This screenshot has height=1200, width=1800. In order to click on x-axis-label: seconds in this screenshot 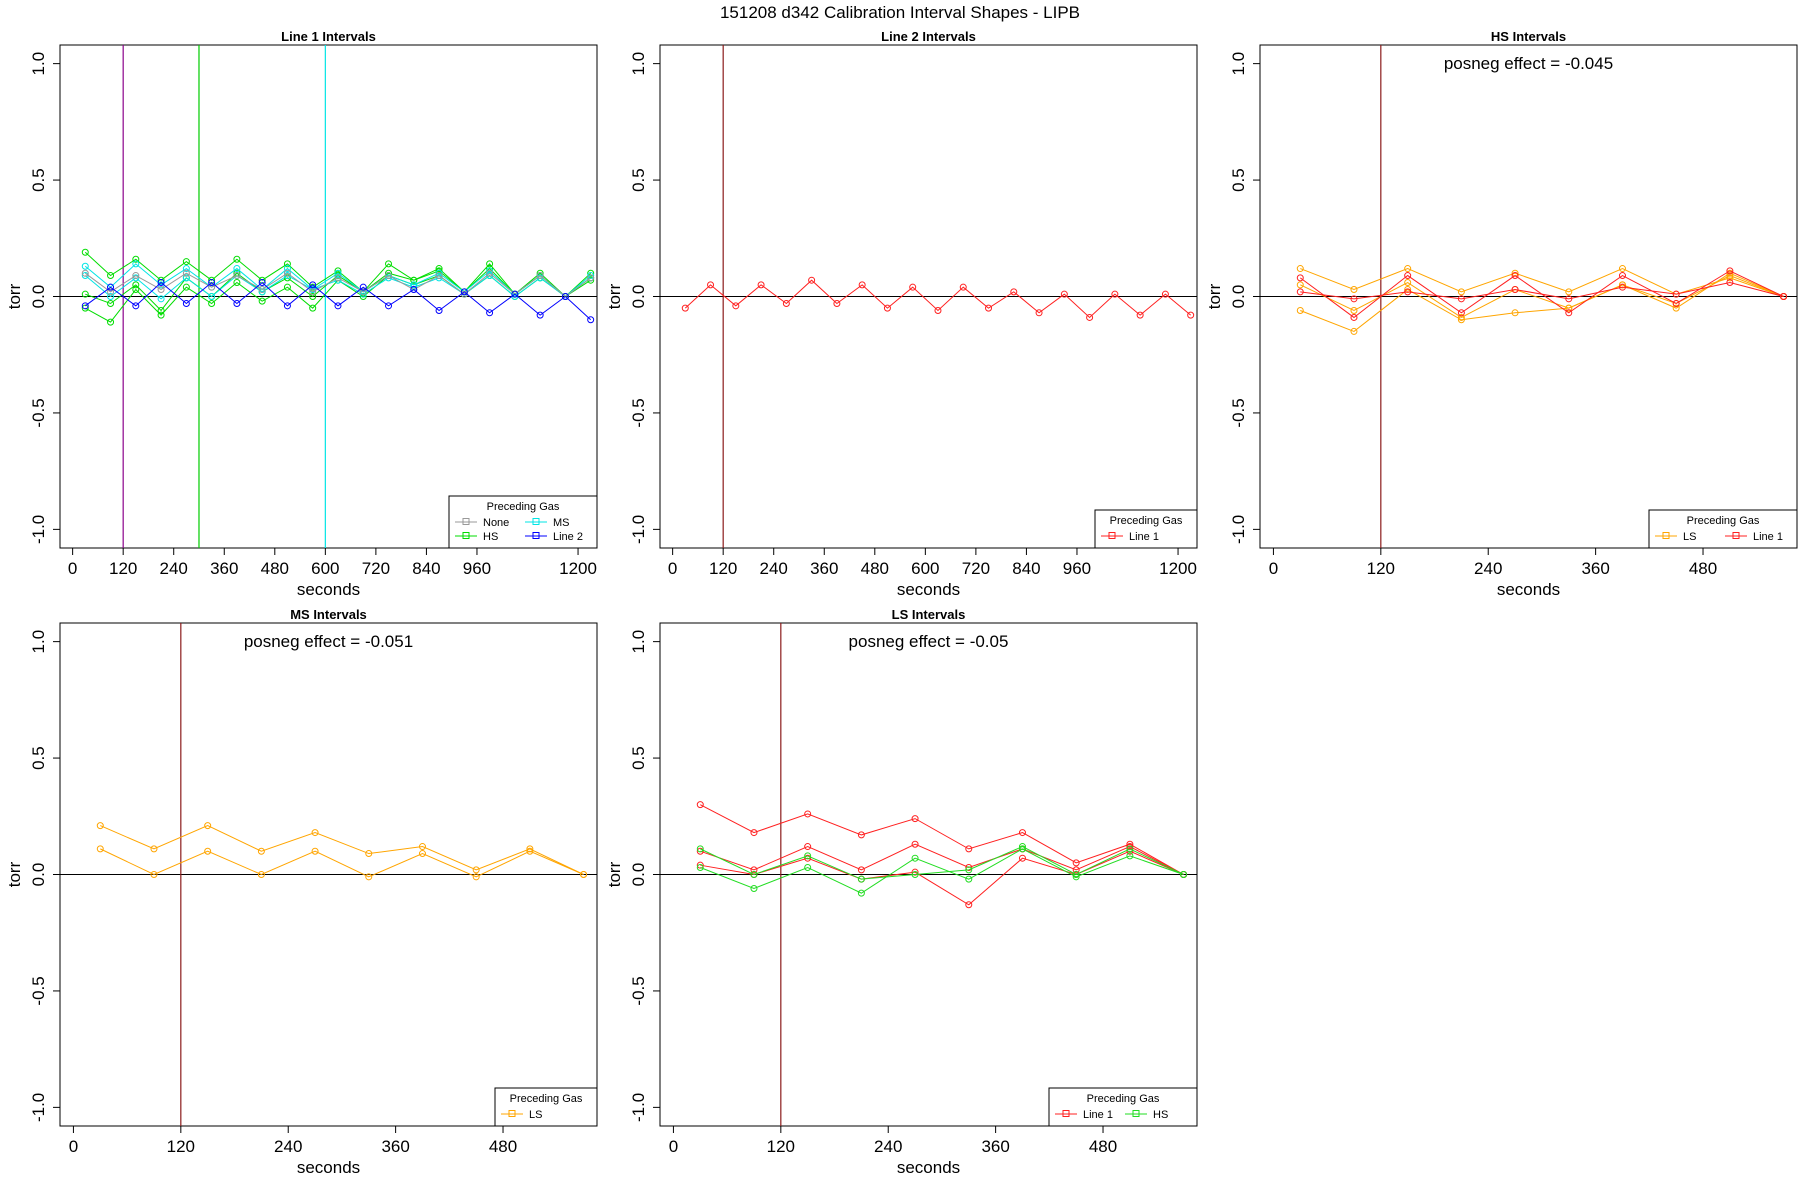, I will do `click(928, 589)`.